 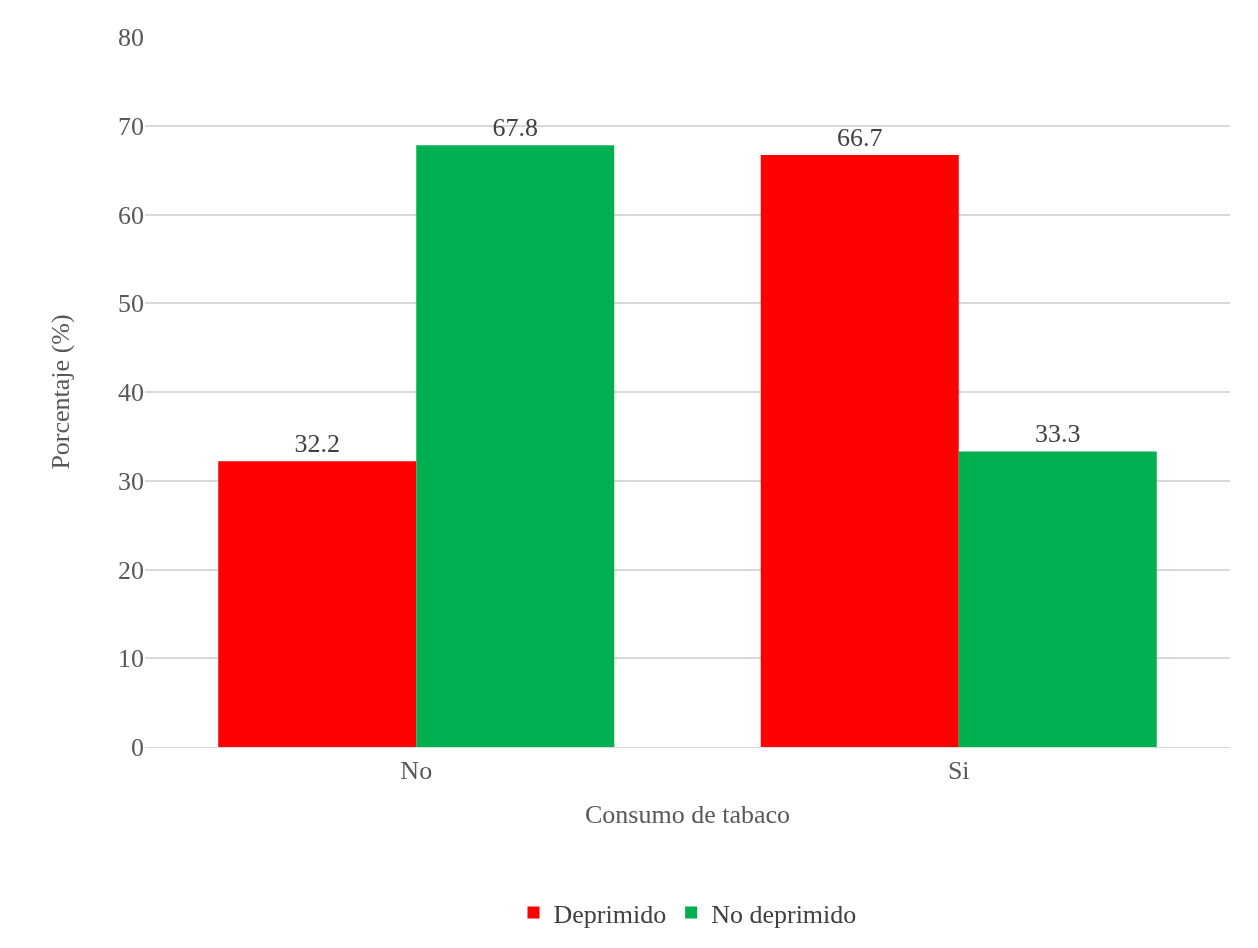 What do you see at coordinates (515, 128) in the screenshot?
I see `data-label: 67.8` at bounding box center [515, 128].